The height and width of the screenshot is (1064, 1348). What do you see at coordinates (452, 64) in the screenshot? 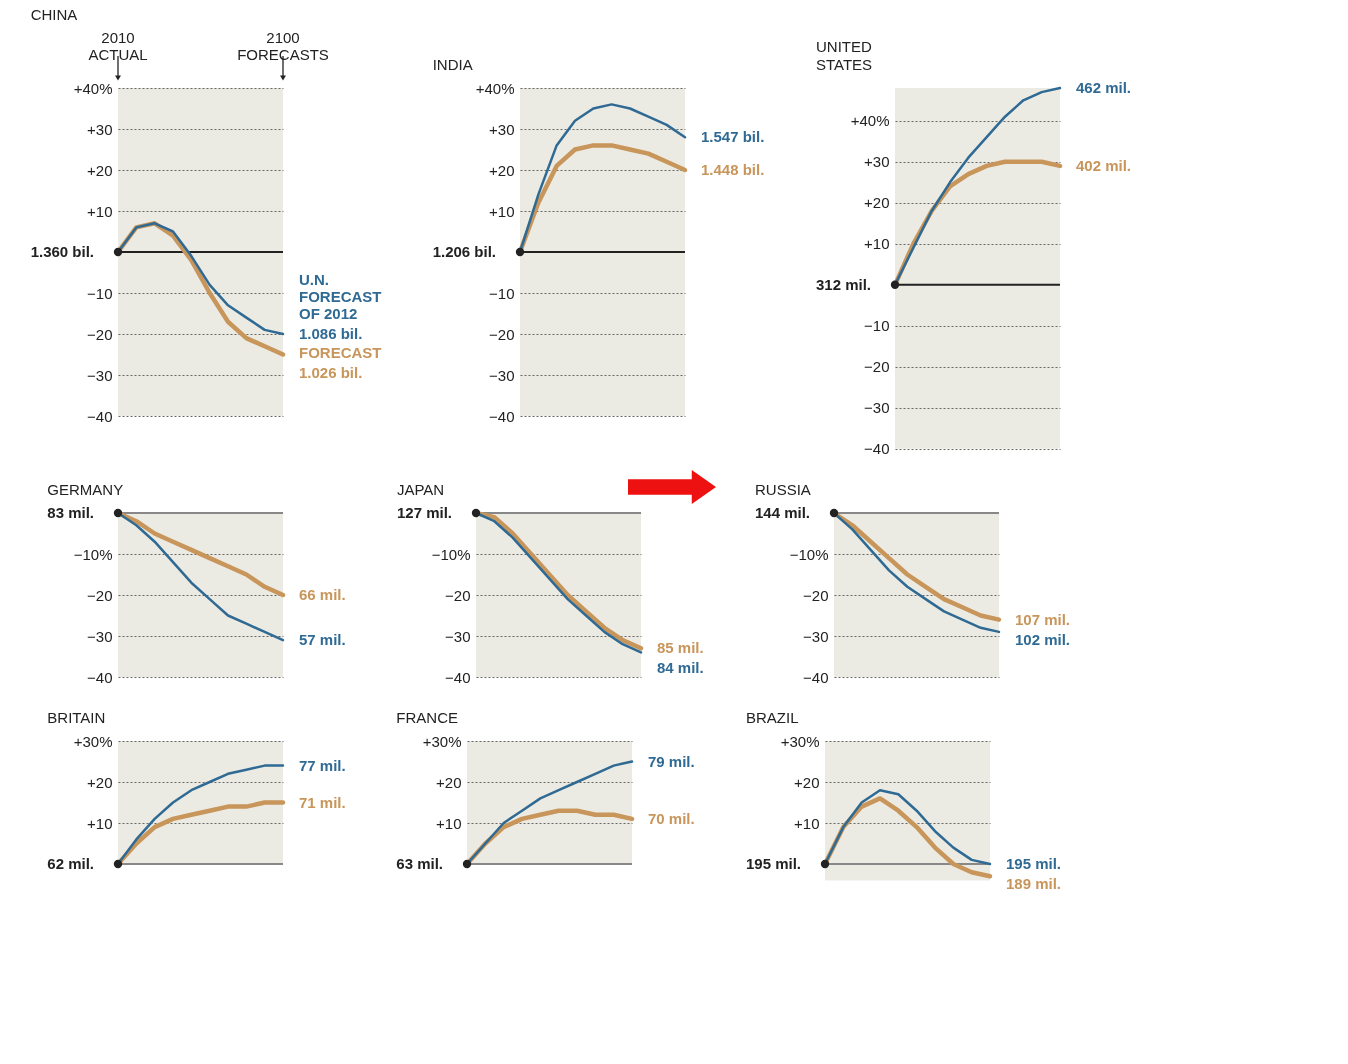
I see `chart-title: INDIA` at bounding box center [452, 64].